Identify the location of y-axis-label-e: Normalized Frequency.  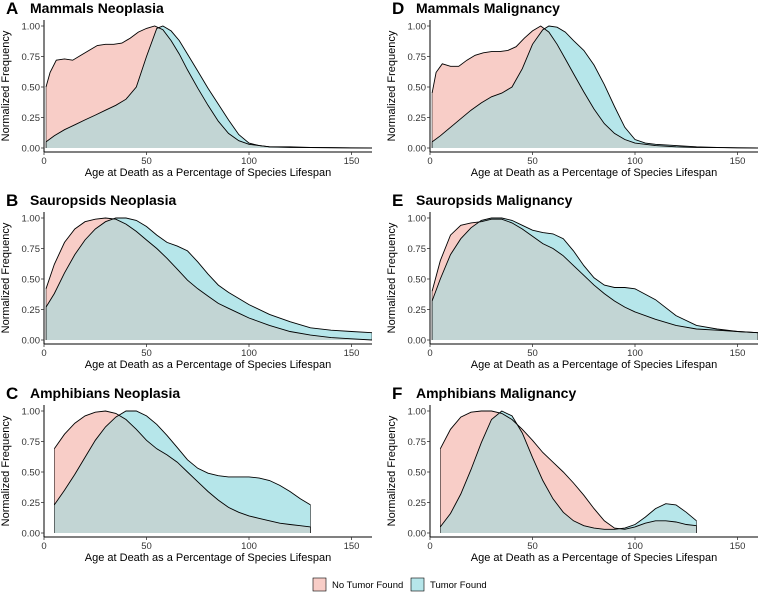
(392, 277).